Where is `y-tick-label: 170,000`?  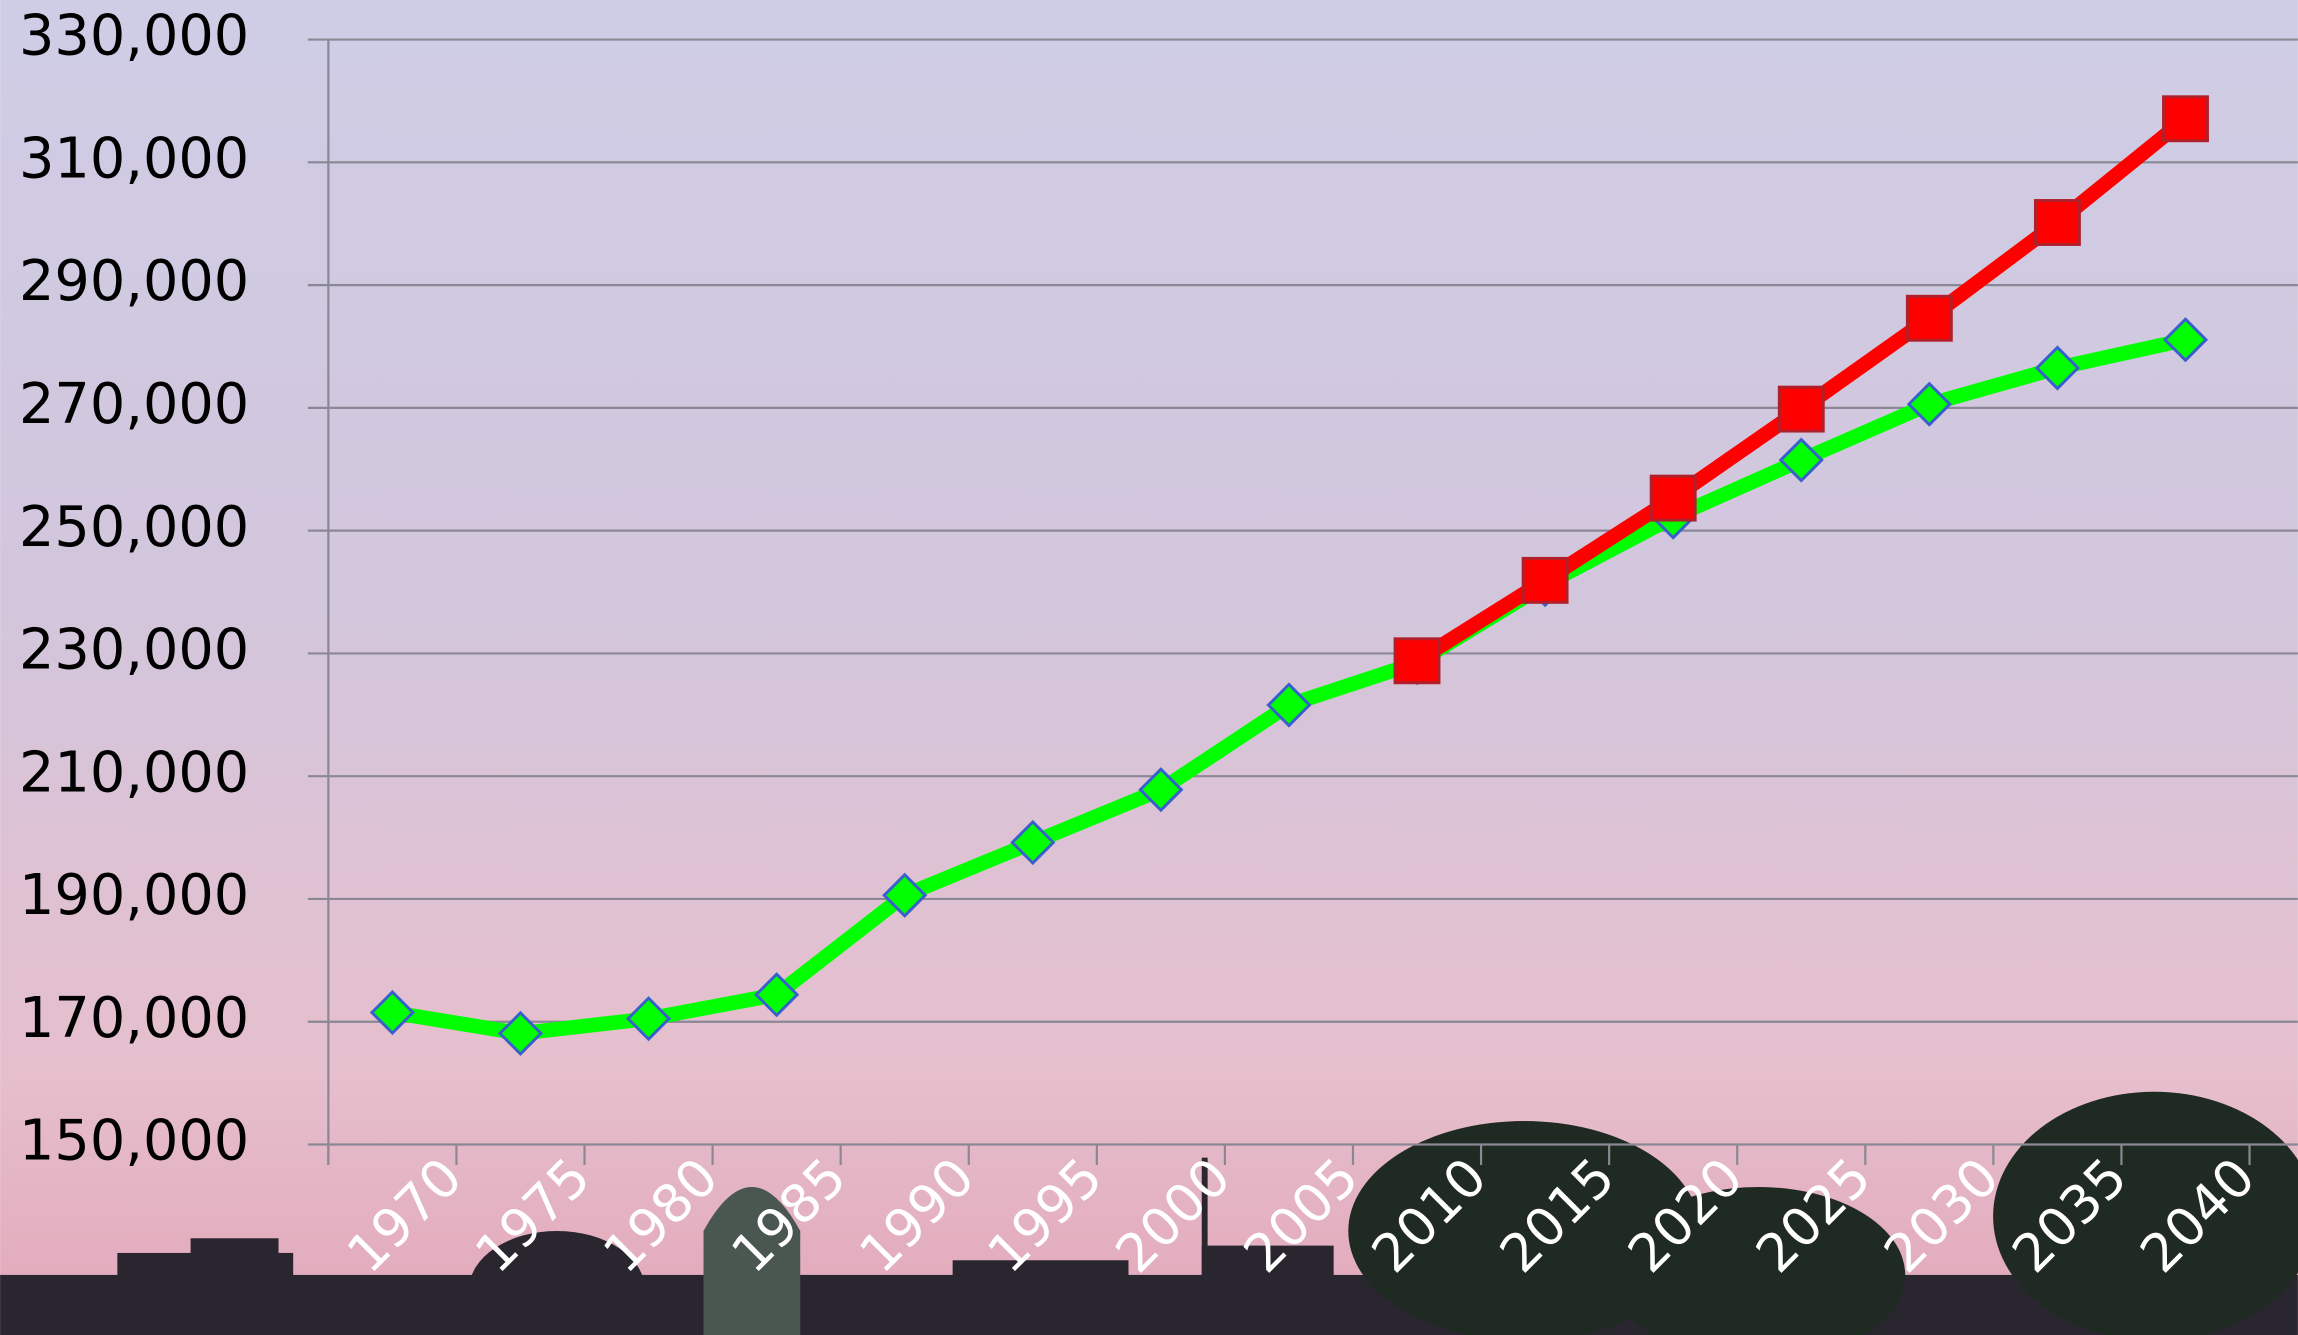 y-tick-label: 170,000 is located at coordinates (134, 1018).